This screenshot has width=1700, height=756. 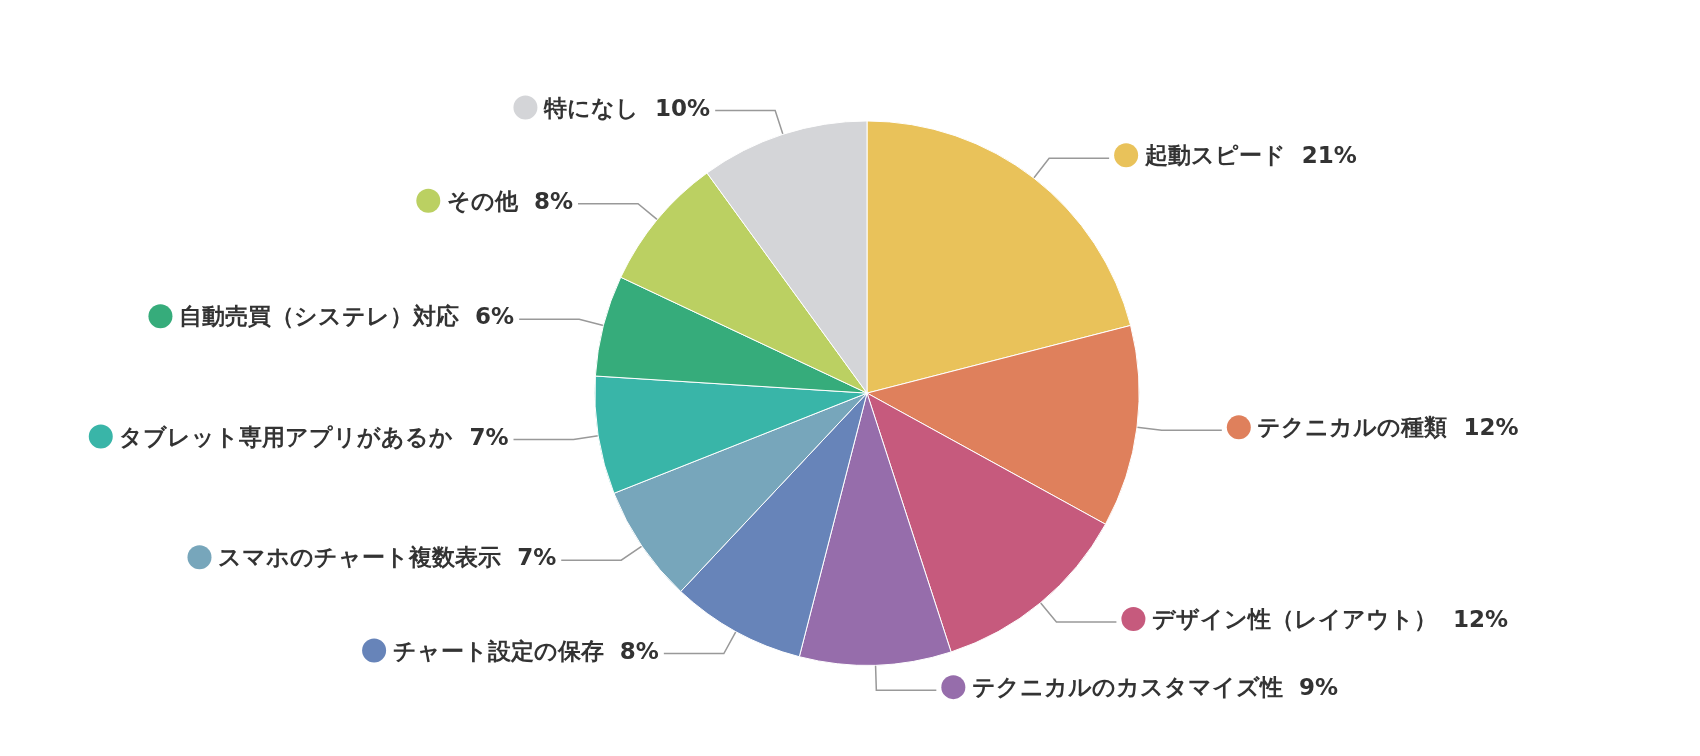 I want to click on legend-label: 起動スピード 21%, so click(x=1250, y=155).